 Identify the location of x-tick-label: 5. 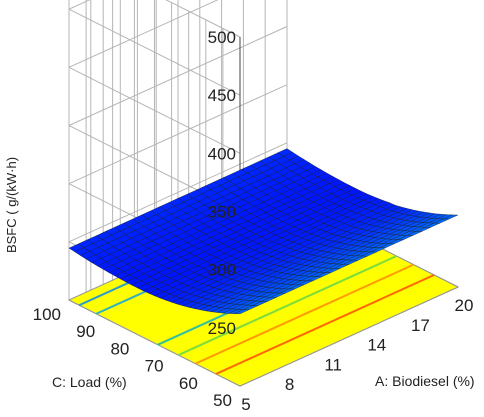
(245, 404).